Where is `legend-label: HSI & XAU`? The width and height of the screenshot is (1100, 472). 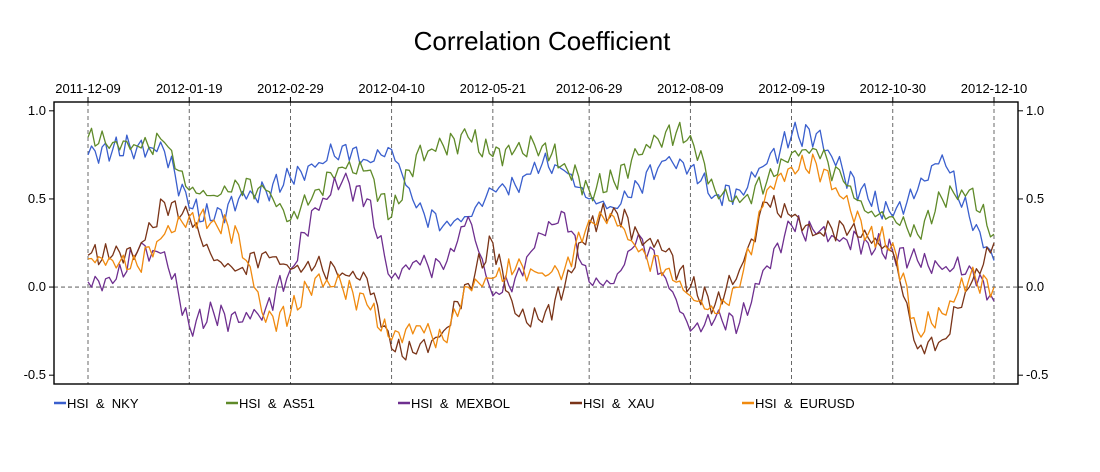
legend-label: HSI & XAU is located at coordinates (619, 403).